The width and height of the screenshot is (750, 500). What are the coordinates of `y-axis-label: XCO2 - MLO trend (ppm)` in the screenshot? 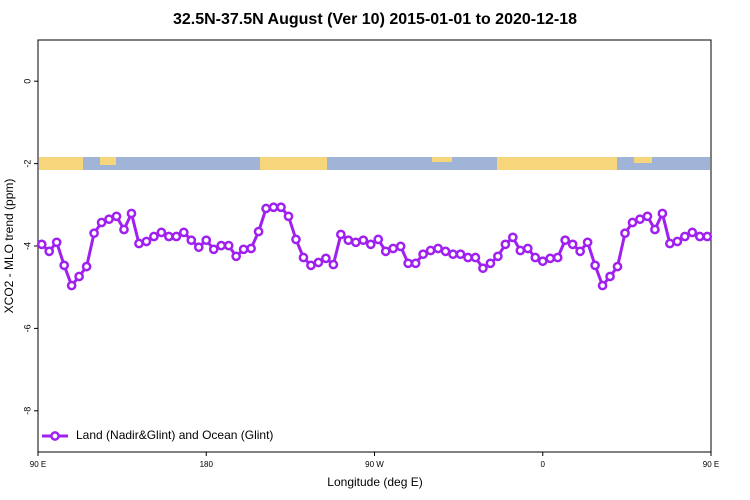 It's located at (9, 246).